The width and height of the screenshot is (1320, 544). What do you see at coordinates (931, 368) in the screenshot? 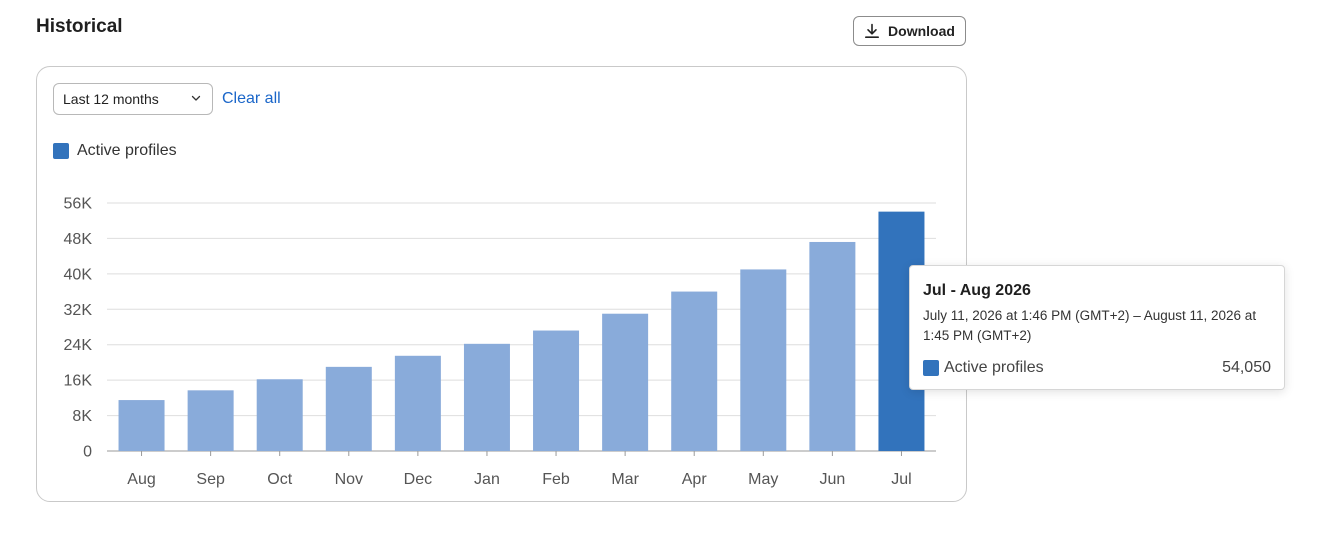
I see `tooltip-swatch` at bounding box center [931, 368].